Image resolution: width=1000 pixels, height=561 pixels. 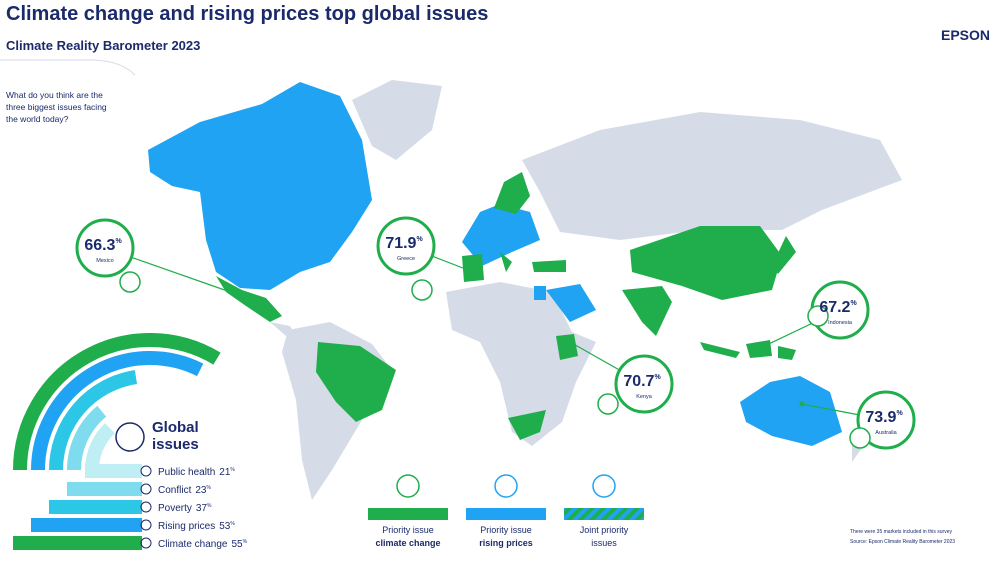 I want to click on issue-label: Rising prices 53%, so click(x=196, y=526).